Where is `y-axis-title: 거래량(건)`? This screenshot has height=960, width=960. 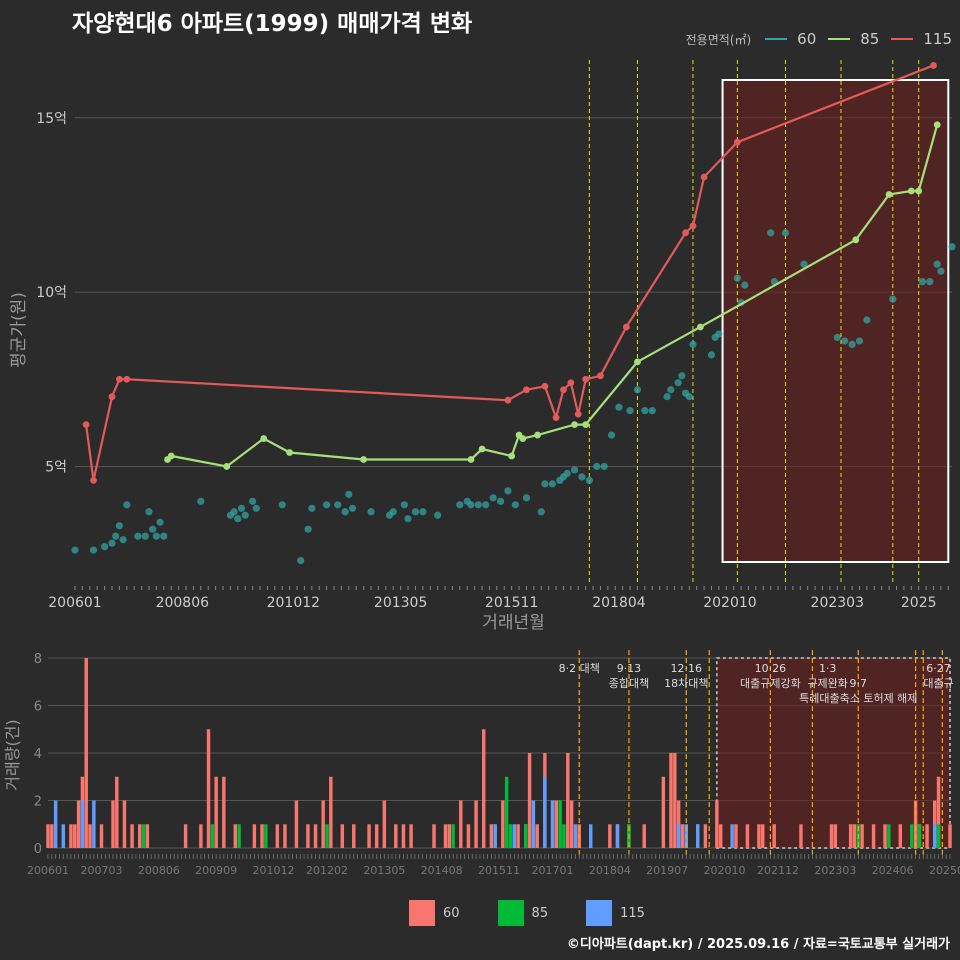
y-axis-title: 거래량(건) is located at coordinates (12, 754).